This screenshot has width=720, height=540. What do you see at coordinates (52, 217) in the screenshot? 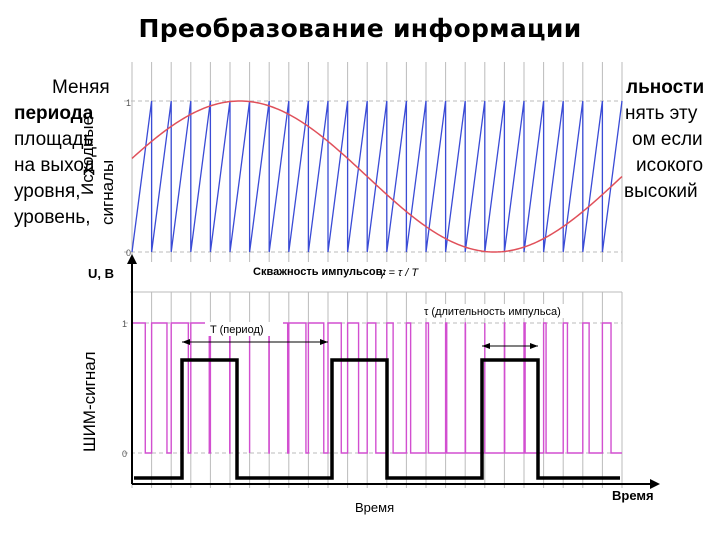
I see `paragraph-line-6-left: уровень,` at bounding box center [52, 217].